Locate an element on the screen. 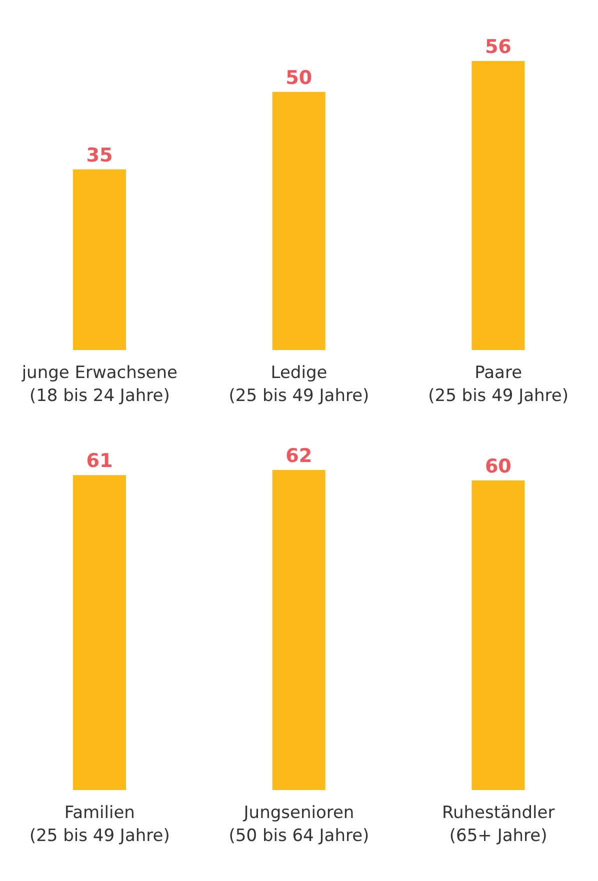 Image resolution: width=598 pixels, height=881 pixels. x-tick-label: Ruheständler (65+ Jahre) is located at coordinates (498, 824).